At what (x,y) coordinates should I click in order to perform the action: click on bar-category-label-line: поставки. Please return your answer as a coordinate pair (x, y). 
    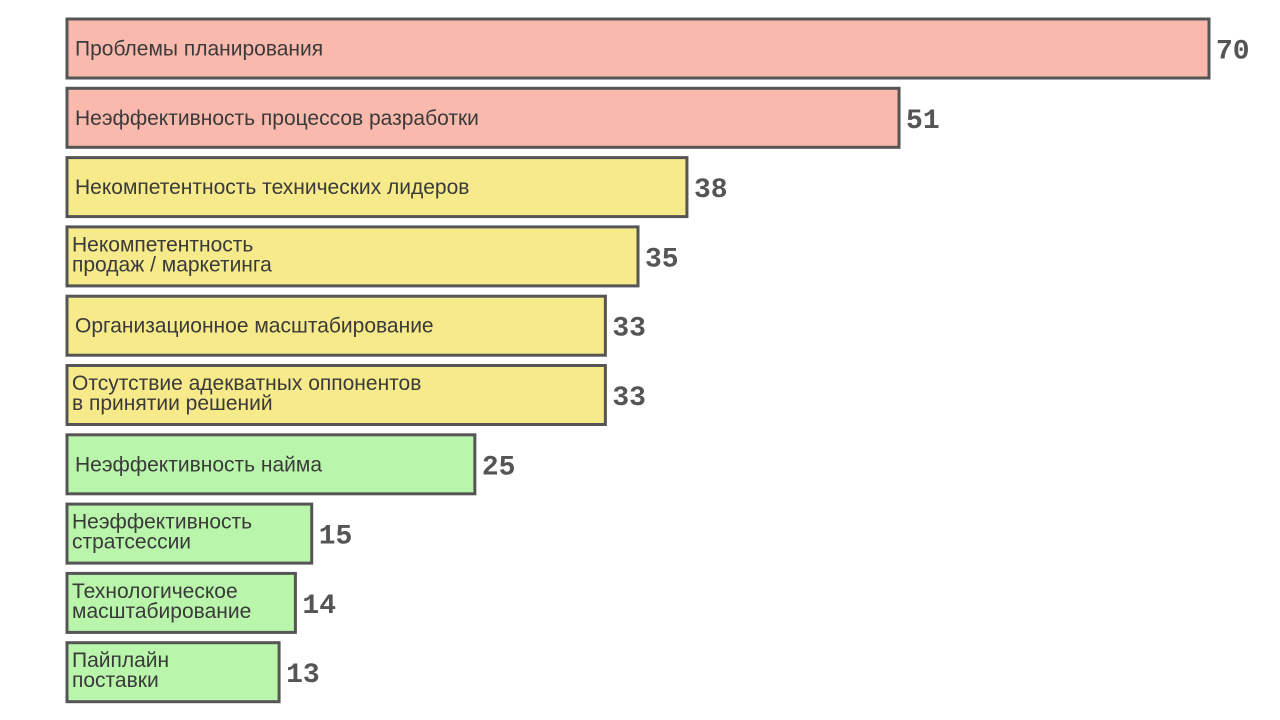
    Looking at the image, I should click on (115, 680).